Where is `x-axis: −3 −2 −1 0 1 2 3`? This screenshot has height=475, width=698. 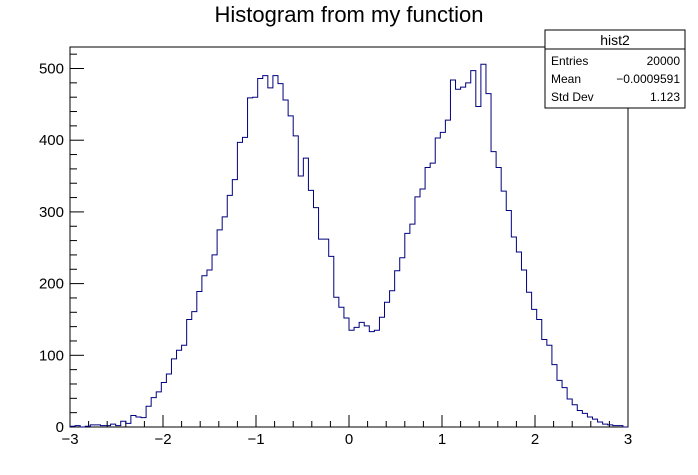 x-axis: −3 −2 −1 0 1 2 3 is located at coordinates (346, 431).